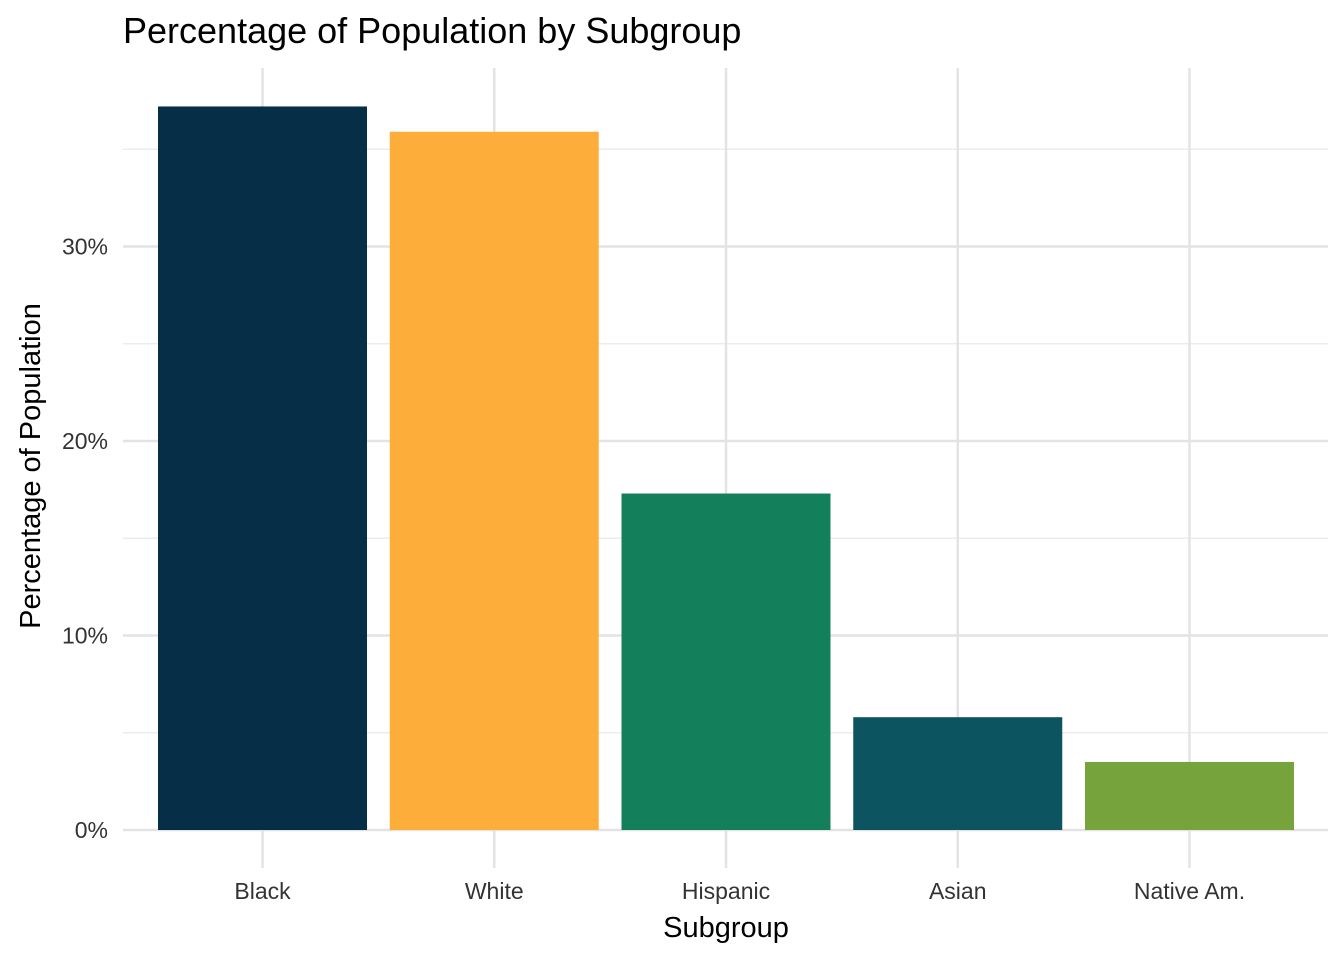 This screenshot has height=960, width=1344. Describe the element at coordinates (31, 466) in the screenshot. I see `y-axis-title: Percentage of Population` at that location.